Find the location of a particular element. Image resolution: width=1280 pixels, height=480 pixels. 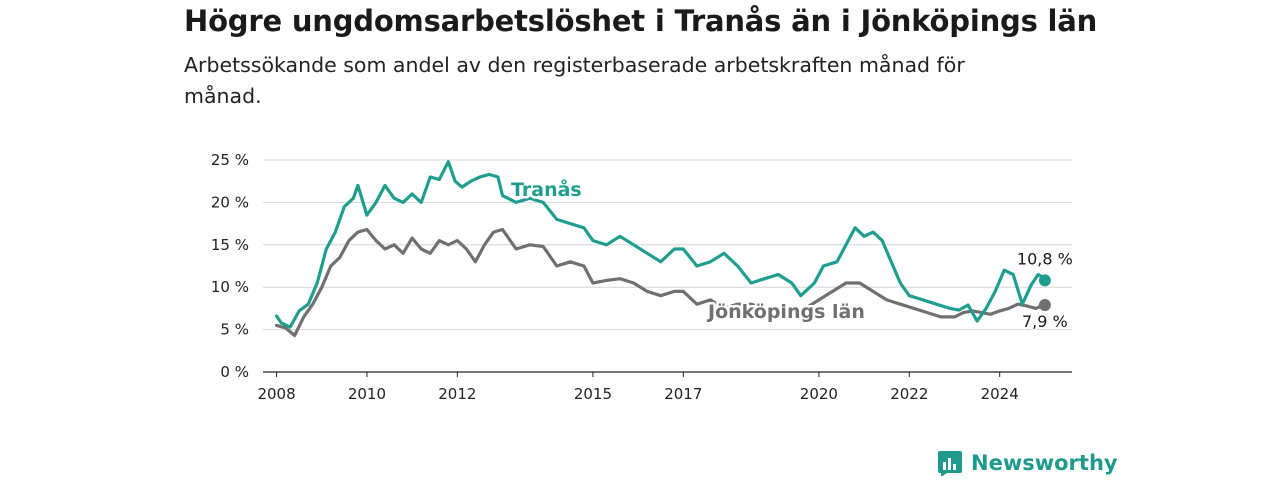

x-tick-label: 2024 is located at coordinates (1000, 394).